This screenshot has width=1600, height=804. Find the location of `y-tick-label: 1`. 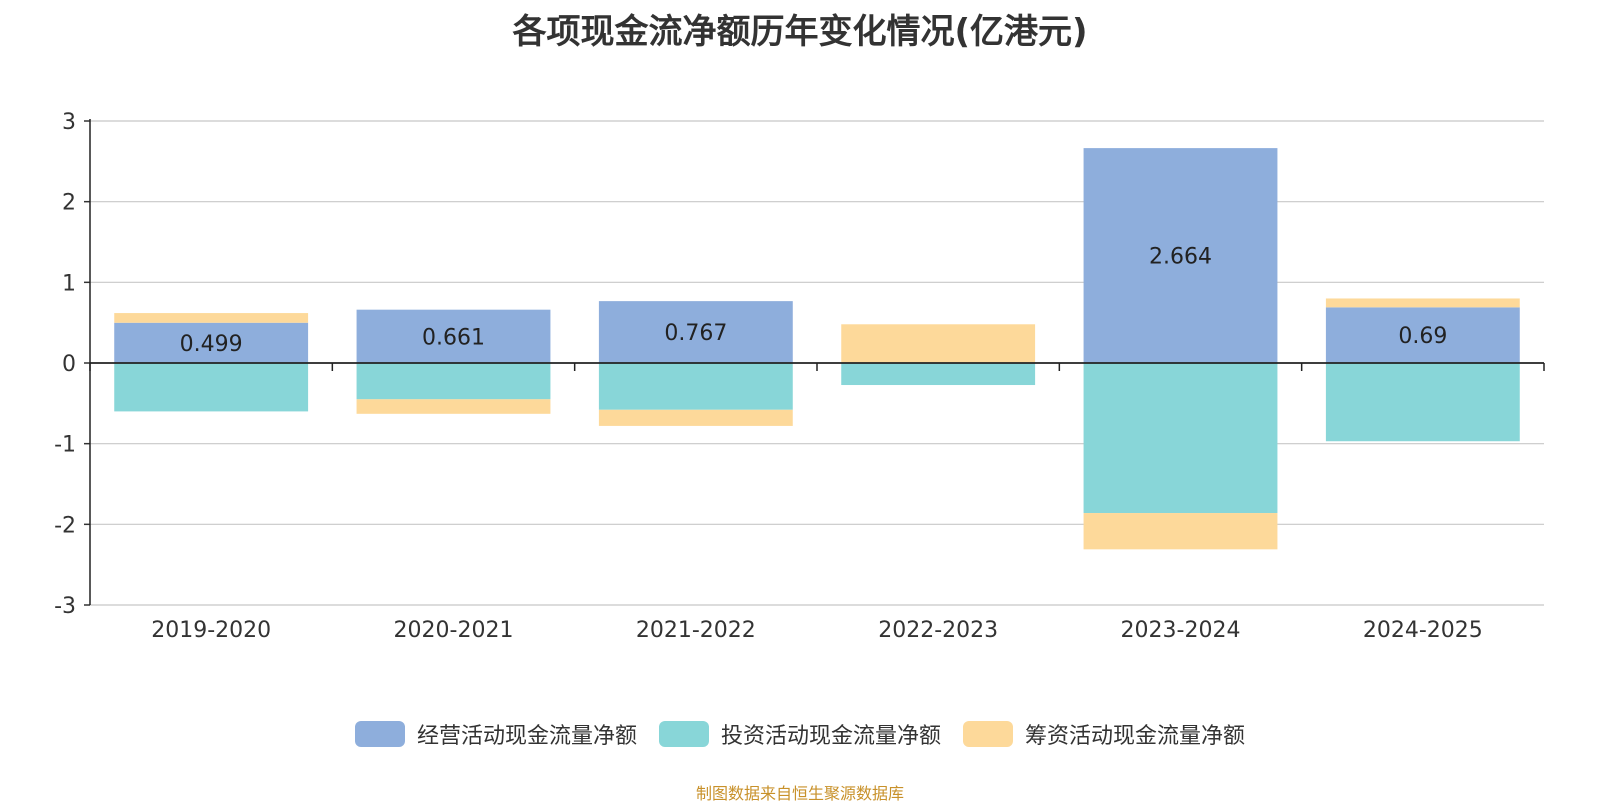

y-tick-label: 1 is located at coordinates (69, 283).